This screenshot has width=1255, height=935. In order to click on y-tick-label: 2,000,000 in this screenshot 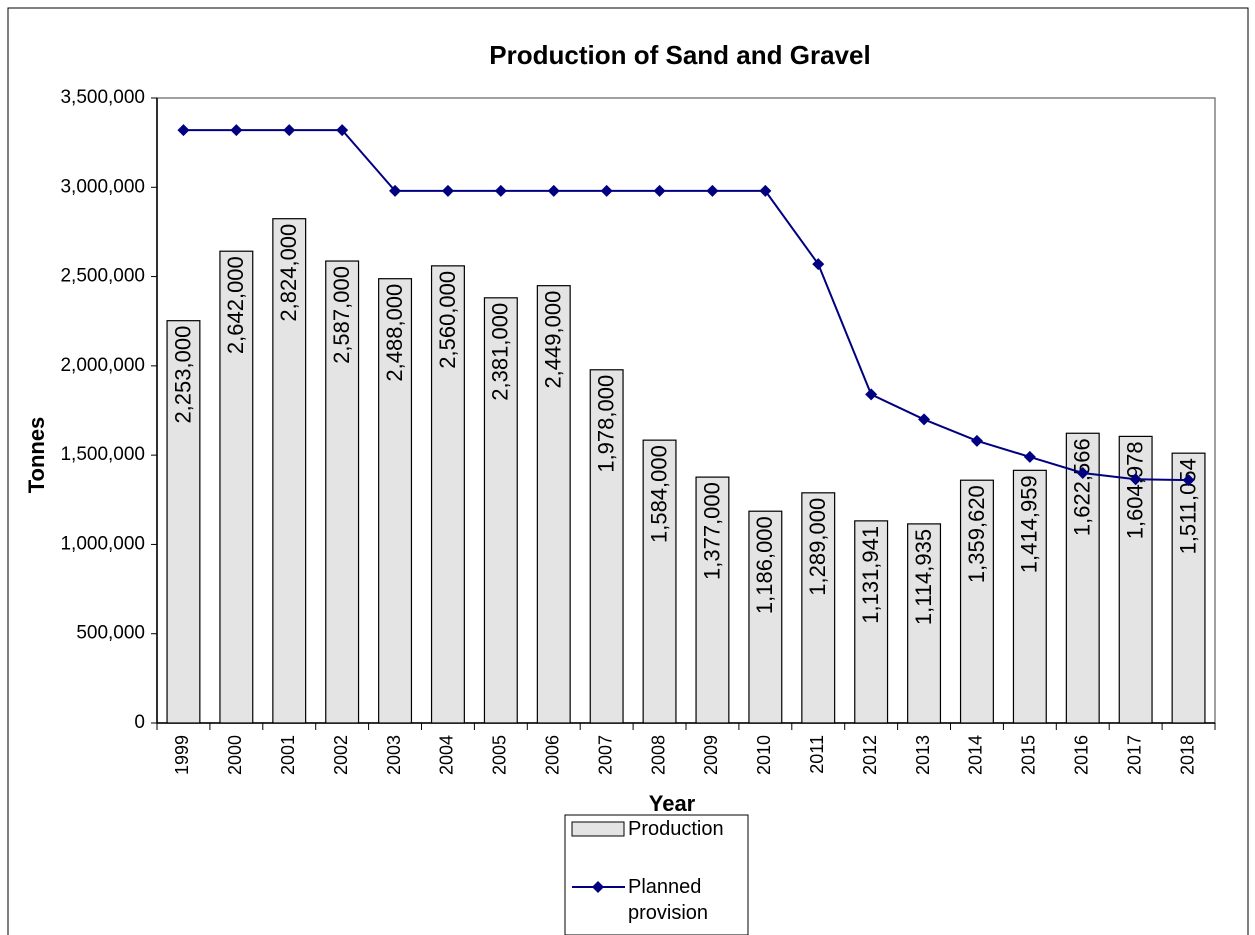, I will do `click(102, 365)`.